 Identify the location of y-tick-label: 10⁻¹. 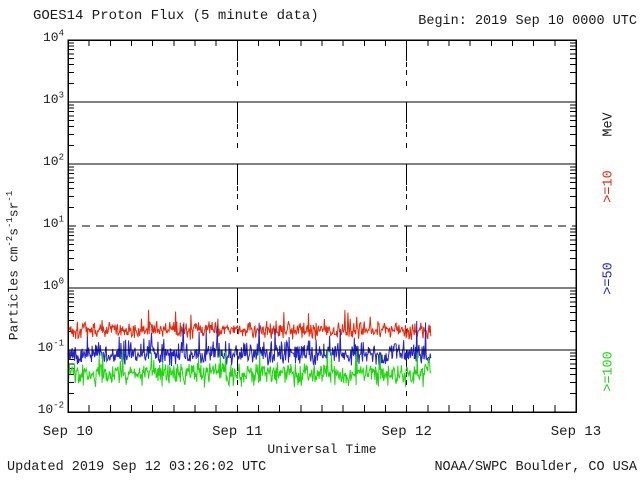
(50, 346).